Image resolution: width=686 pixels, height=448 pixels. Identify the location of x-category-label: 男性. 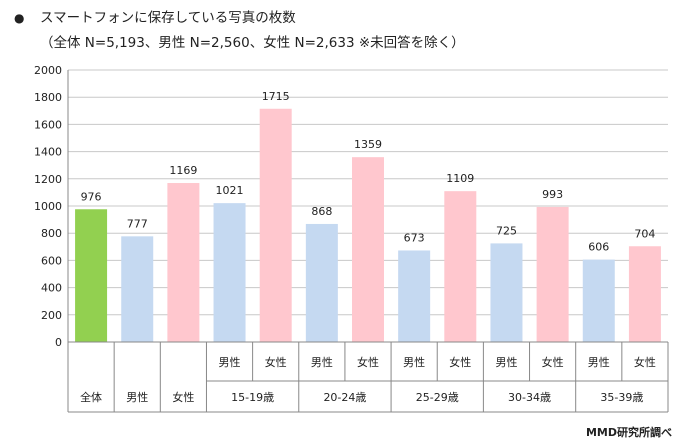
(137, 397).